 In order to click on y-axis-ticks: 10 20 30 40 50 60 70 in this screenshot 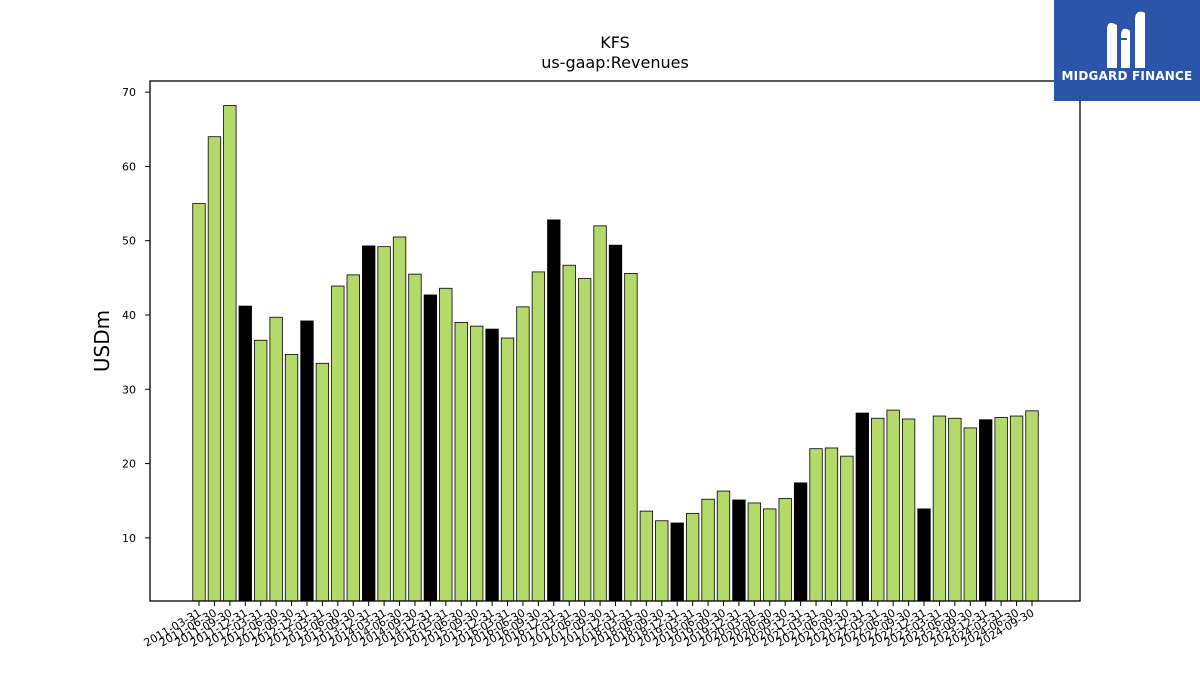, I will do `click(136, 315)`.